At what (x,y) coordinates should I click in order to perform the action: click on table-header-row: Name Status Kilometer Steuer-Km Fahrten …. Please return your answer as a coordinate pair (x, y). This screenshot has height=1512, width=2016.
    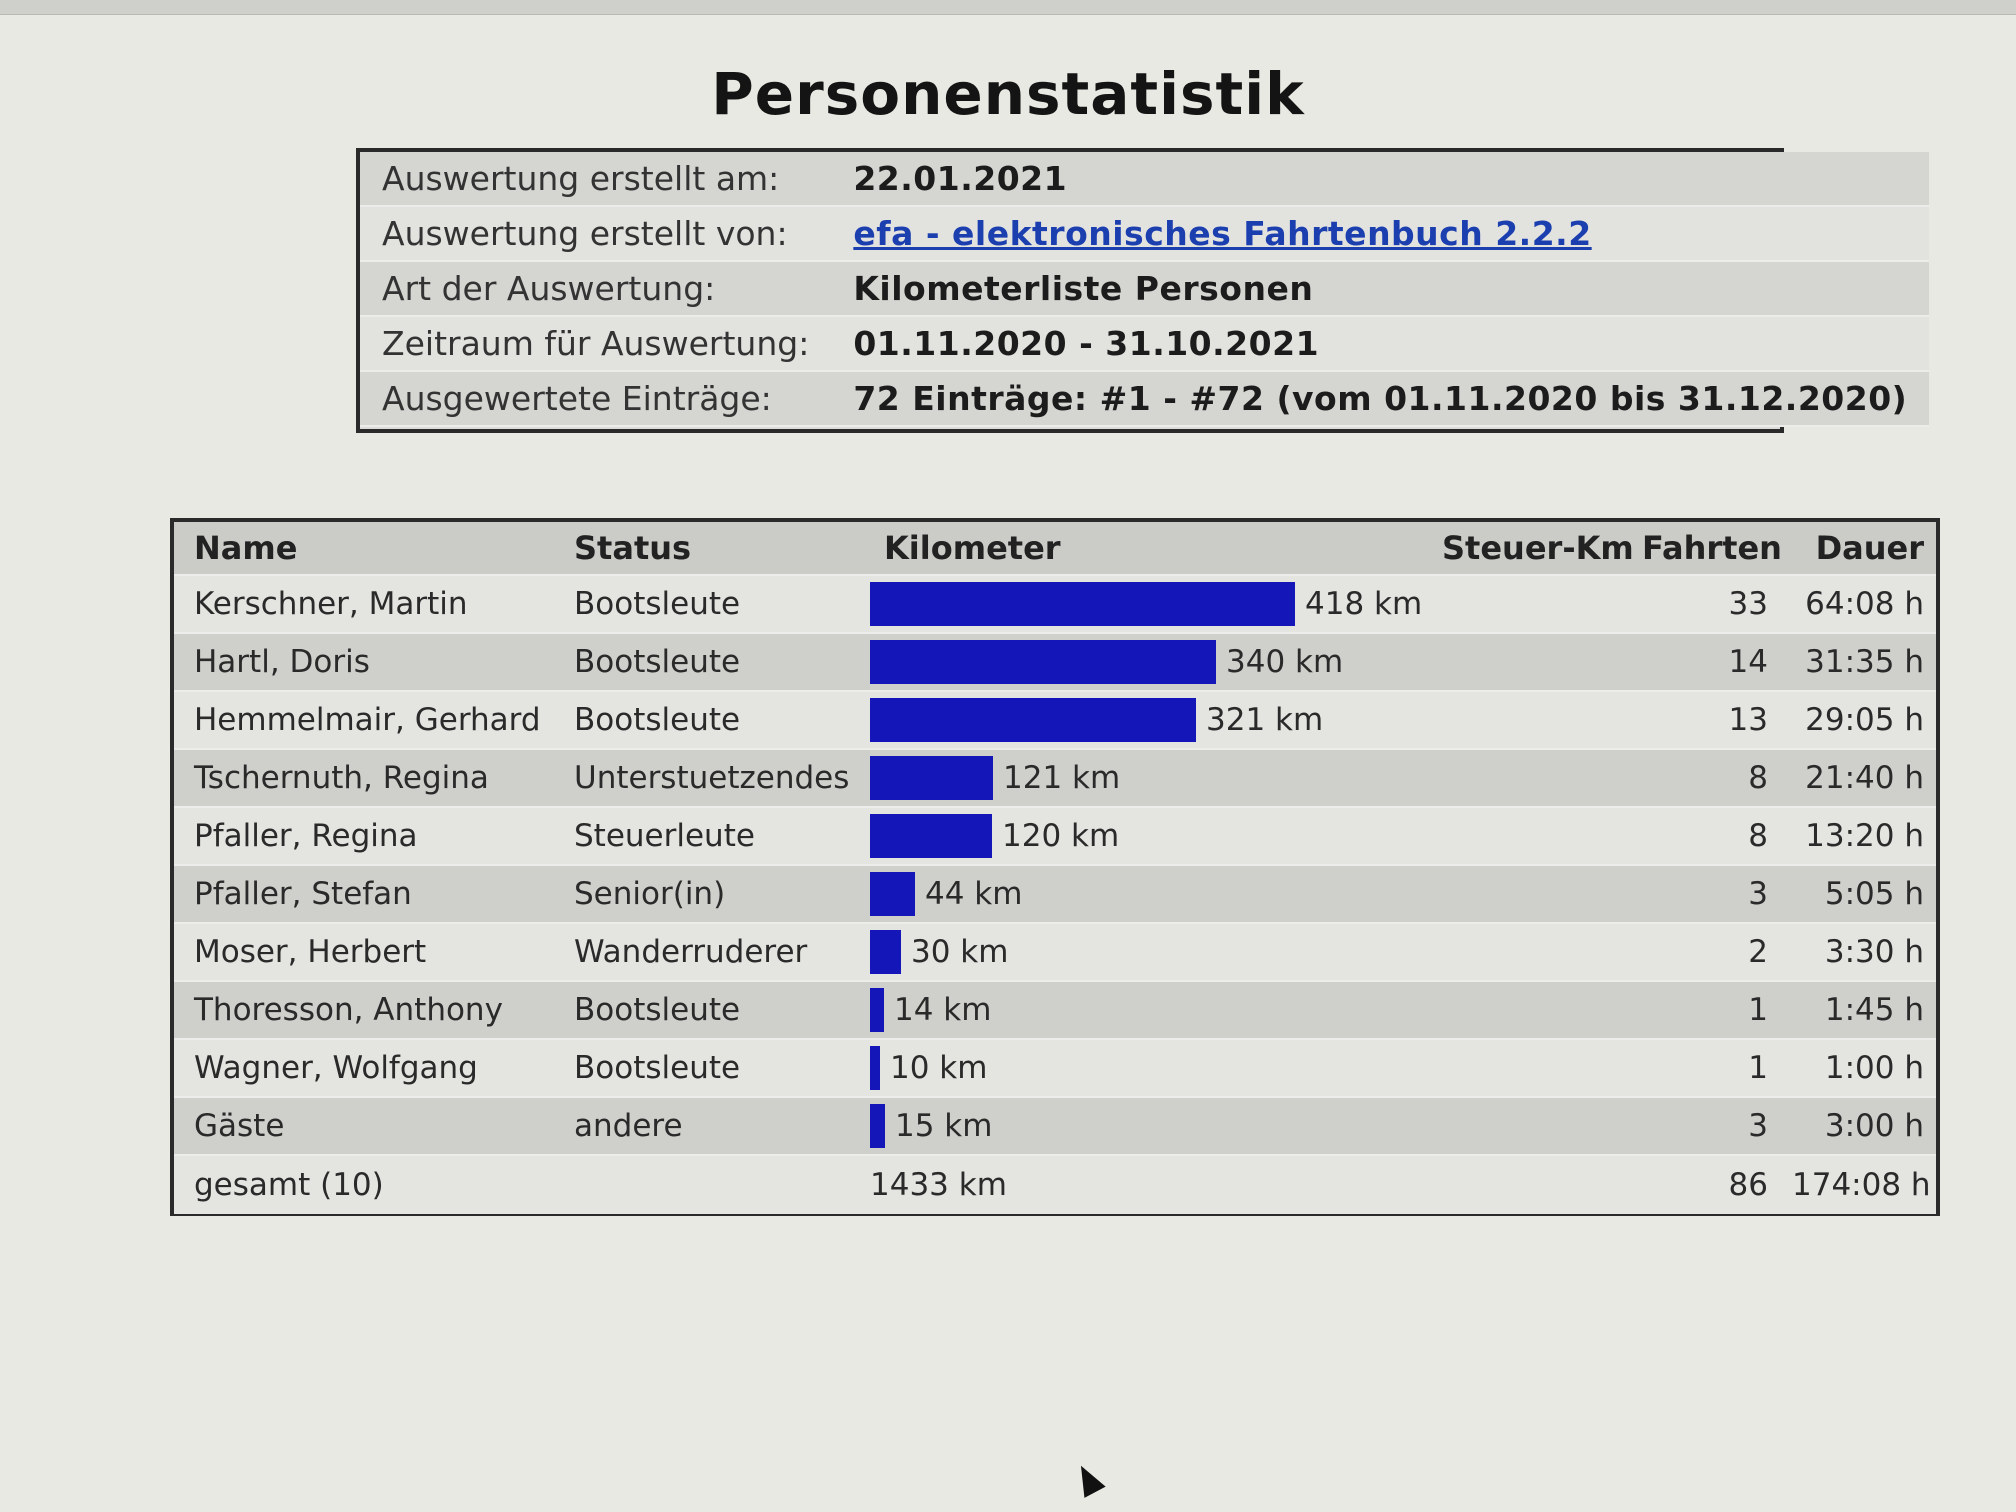
    Looking at the image, I should click on (1055, 548).